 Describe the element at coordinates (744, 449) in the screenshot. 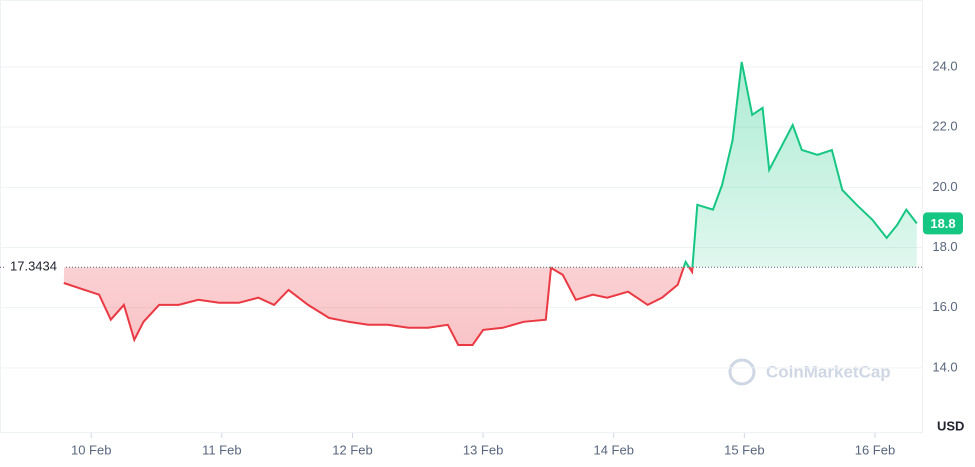

I see `x-tick-label: 15 Feb` at that location.